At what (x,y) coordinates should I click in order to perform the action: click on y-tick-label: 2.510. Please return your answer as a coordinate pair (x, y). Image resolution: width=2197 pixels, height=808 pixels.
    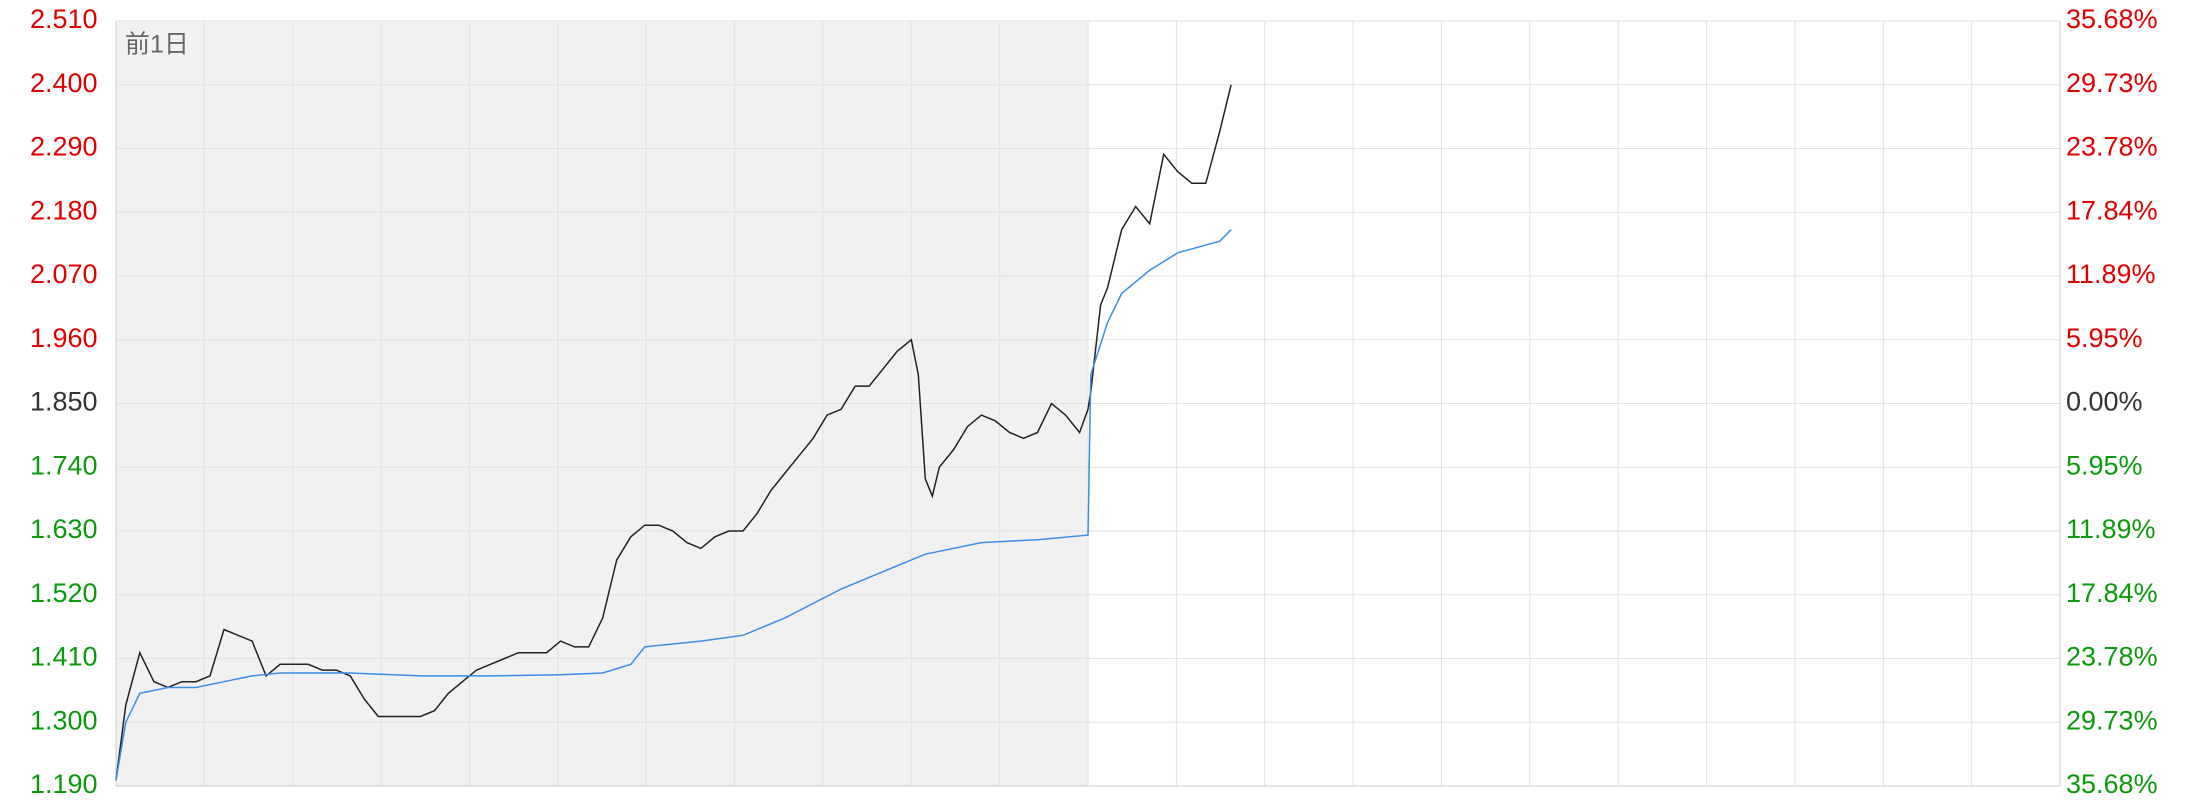
    Looking at the image, I should click on (64, 19).